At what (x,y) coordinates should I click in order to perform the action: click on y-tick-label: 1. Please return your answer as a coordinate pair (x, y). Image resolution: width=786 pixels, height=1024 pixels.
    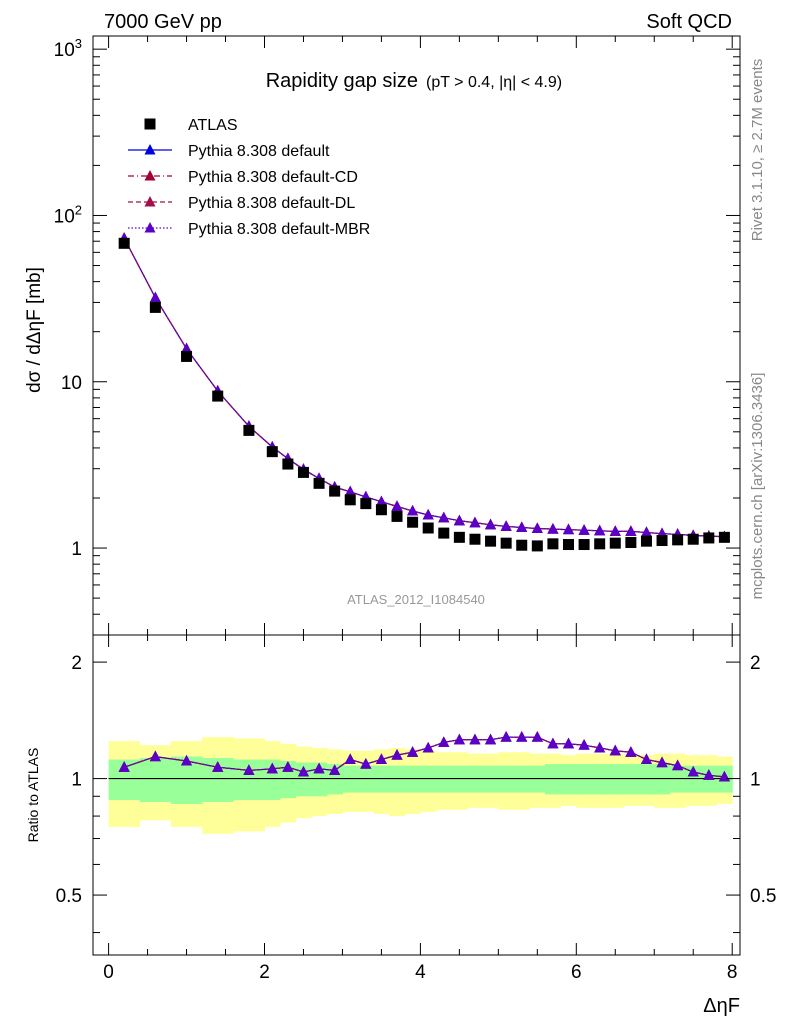
    Looking at the image, I should click on (76, 549).